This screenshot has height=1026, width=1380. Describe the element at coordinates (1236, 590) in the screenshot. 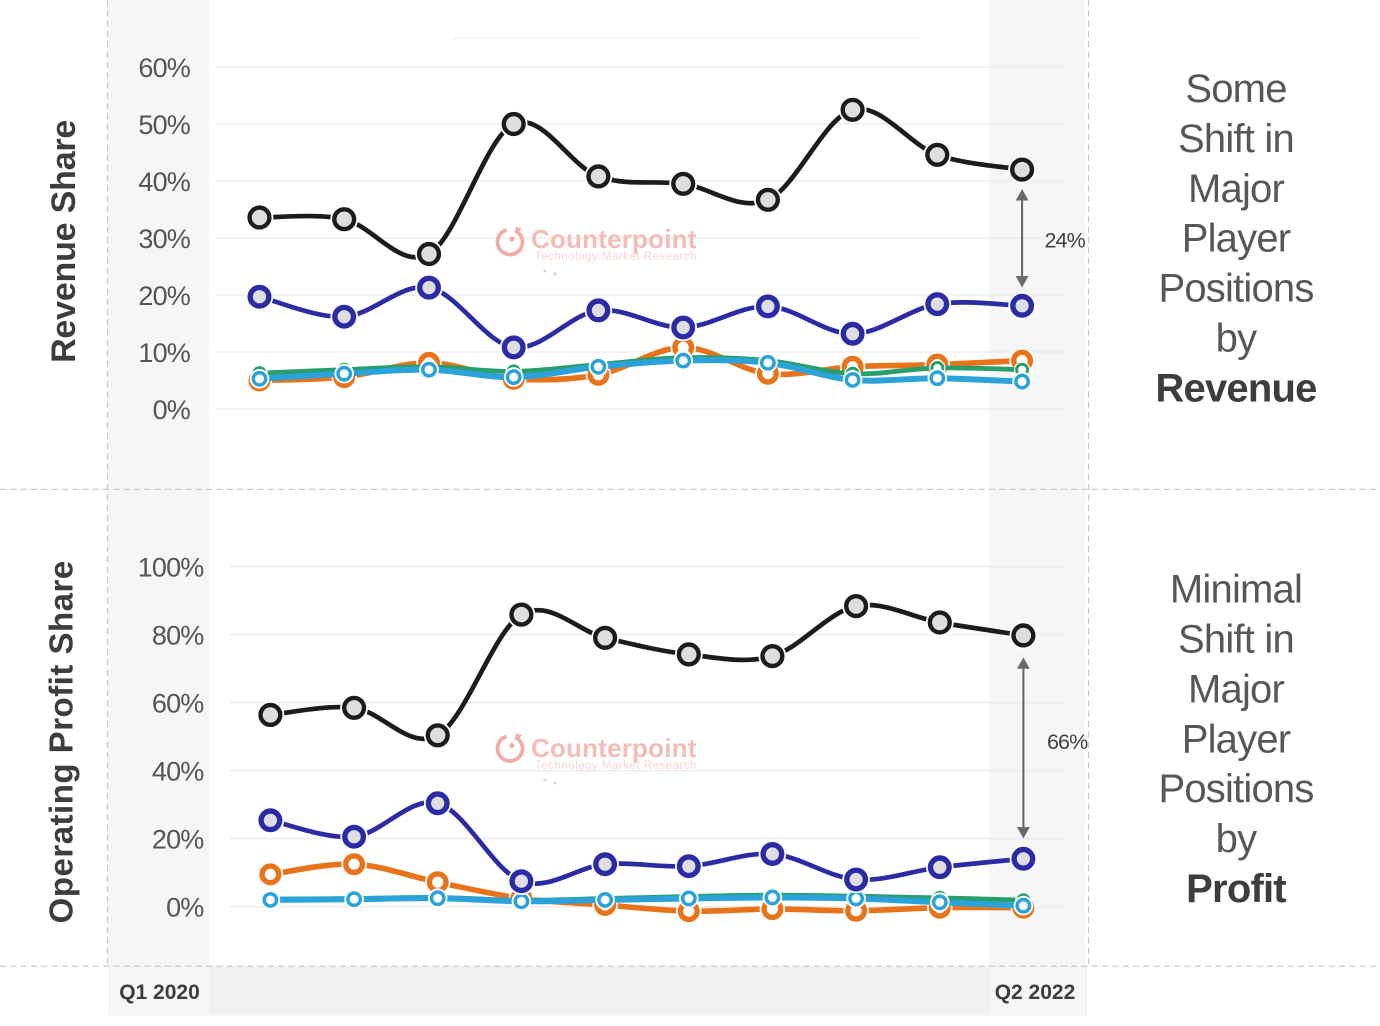

I see `svg-text: Minimal` at that location.